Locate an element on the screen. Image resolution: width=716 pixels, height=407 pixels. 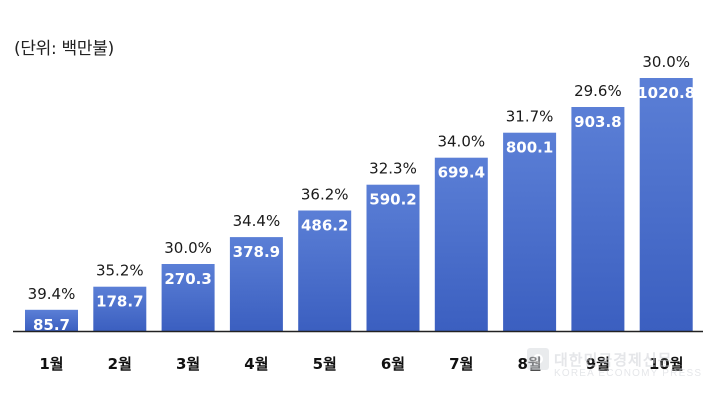
x-tick-label: 5월 is located at coordinates (325, 364).